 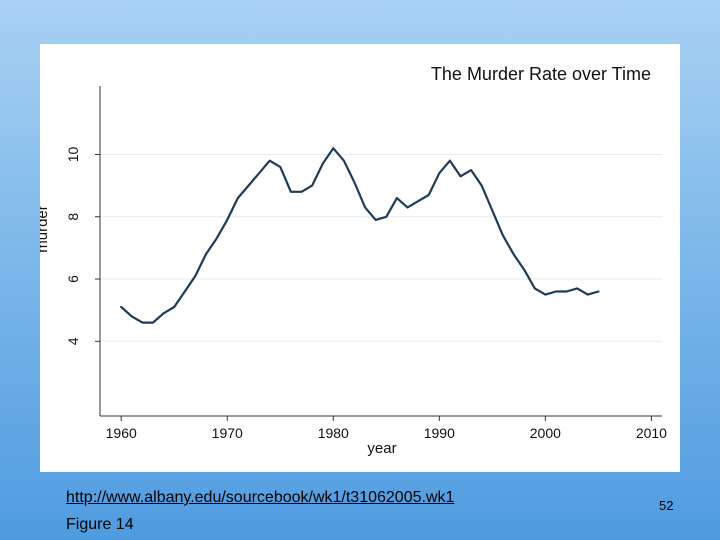 What do you see at coordinates (381, 448) in the screenshot?
I see `x-axis-label: year` at bounding box center [381, 448].